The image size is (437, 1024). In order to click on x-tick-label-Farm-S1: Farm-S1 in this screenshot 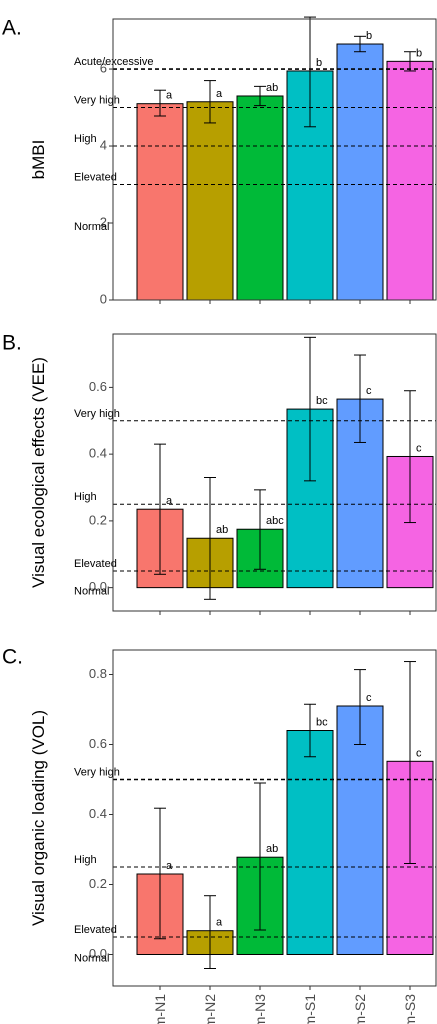, I will do `click(310, 1009)`.